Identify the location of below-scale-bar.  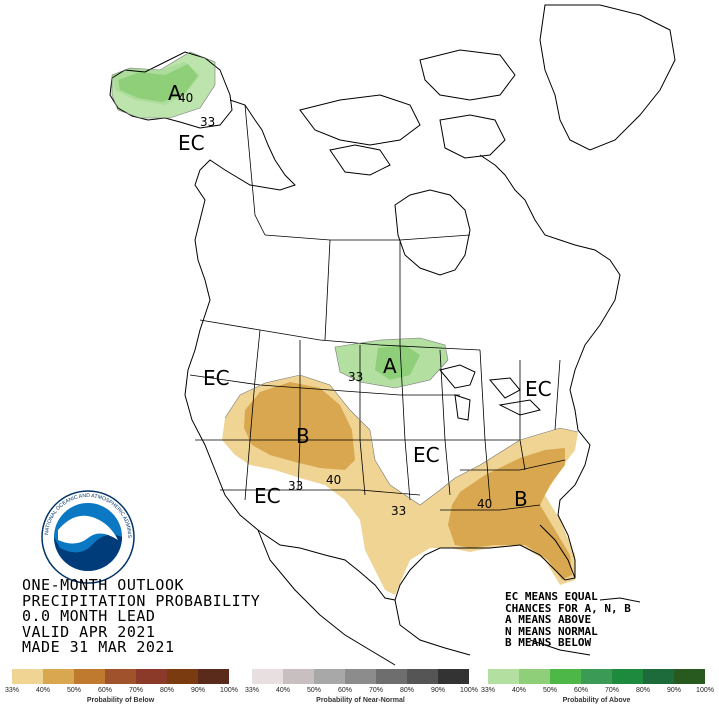
(120, 676).